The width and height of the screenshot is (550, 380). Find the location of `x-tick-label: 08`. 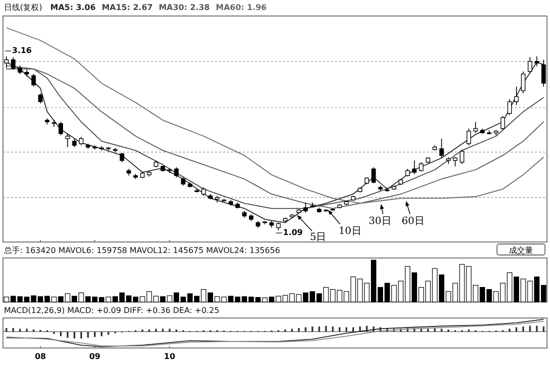

x-tick-label: 08 is located at coordinates (40, 356).